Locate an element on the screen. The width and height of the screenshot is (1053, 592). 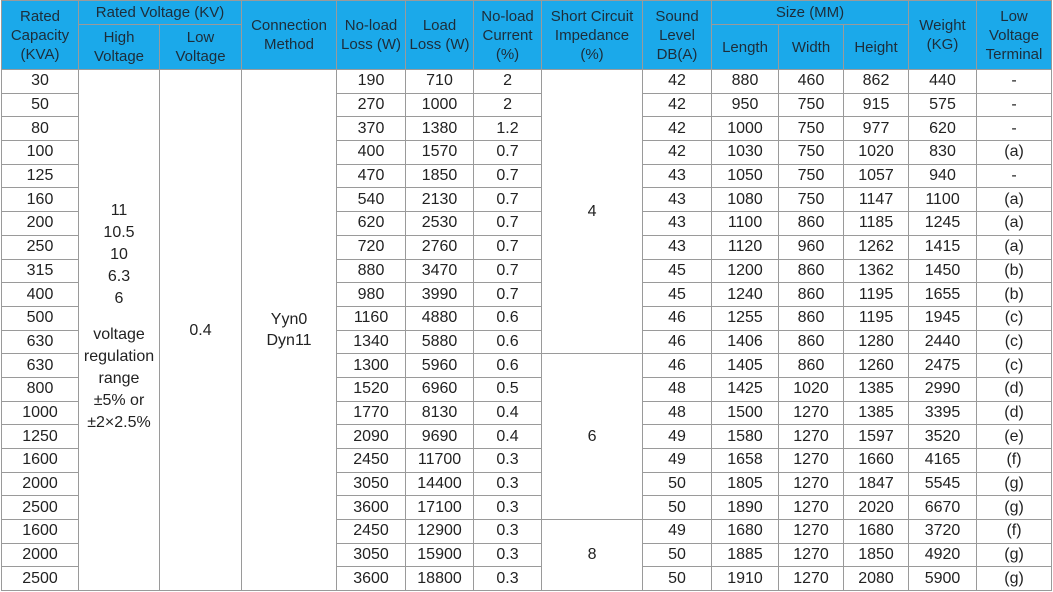
load-loss-cell: 6960 is located at coordinates (440, 389).